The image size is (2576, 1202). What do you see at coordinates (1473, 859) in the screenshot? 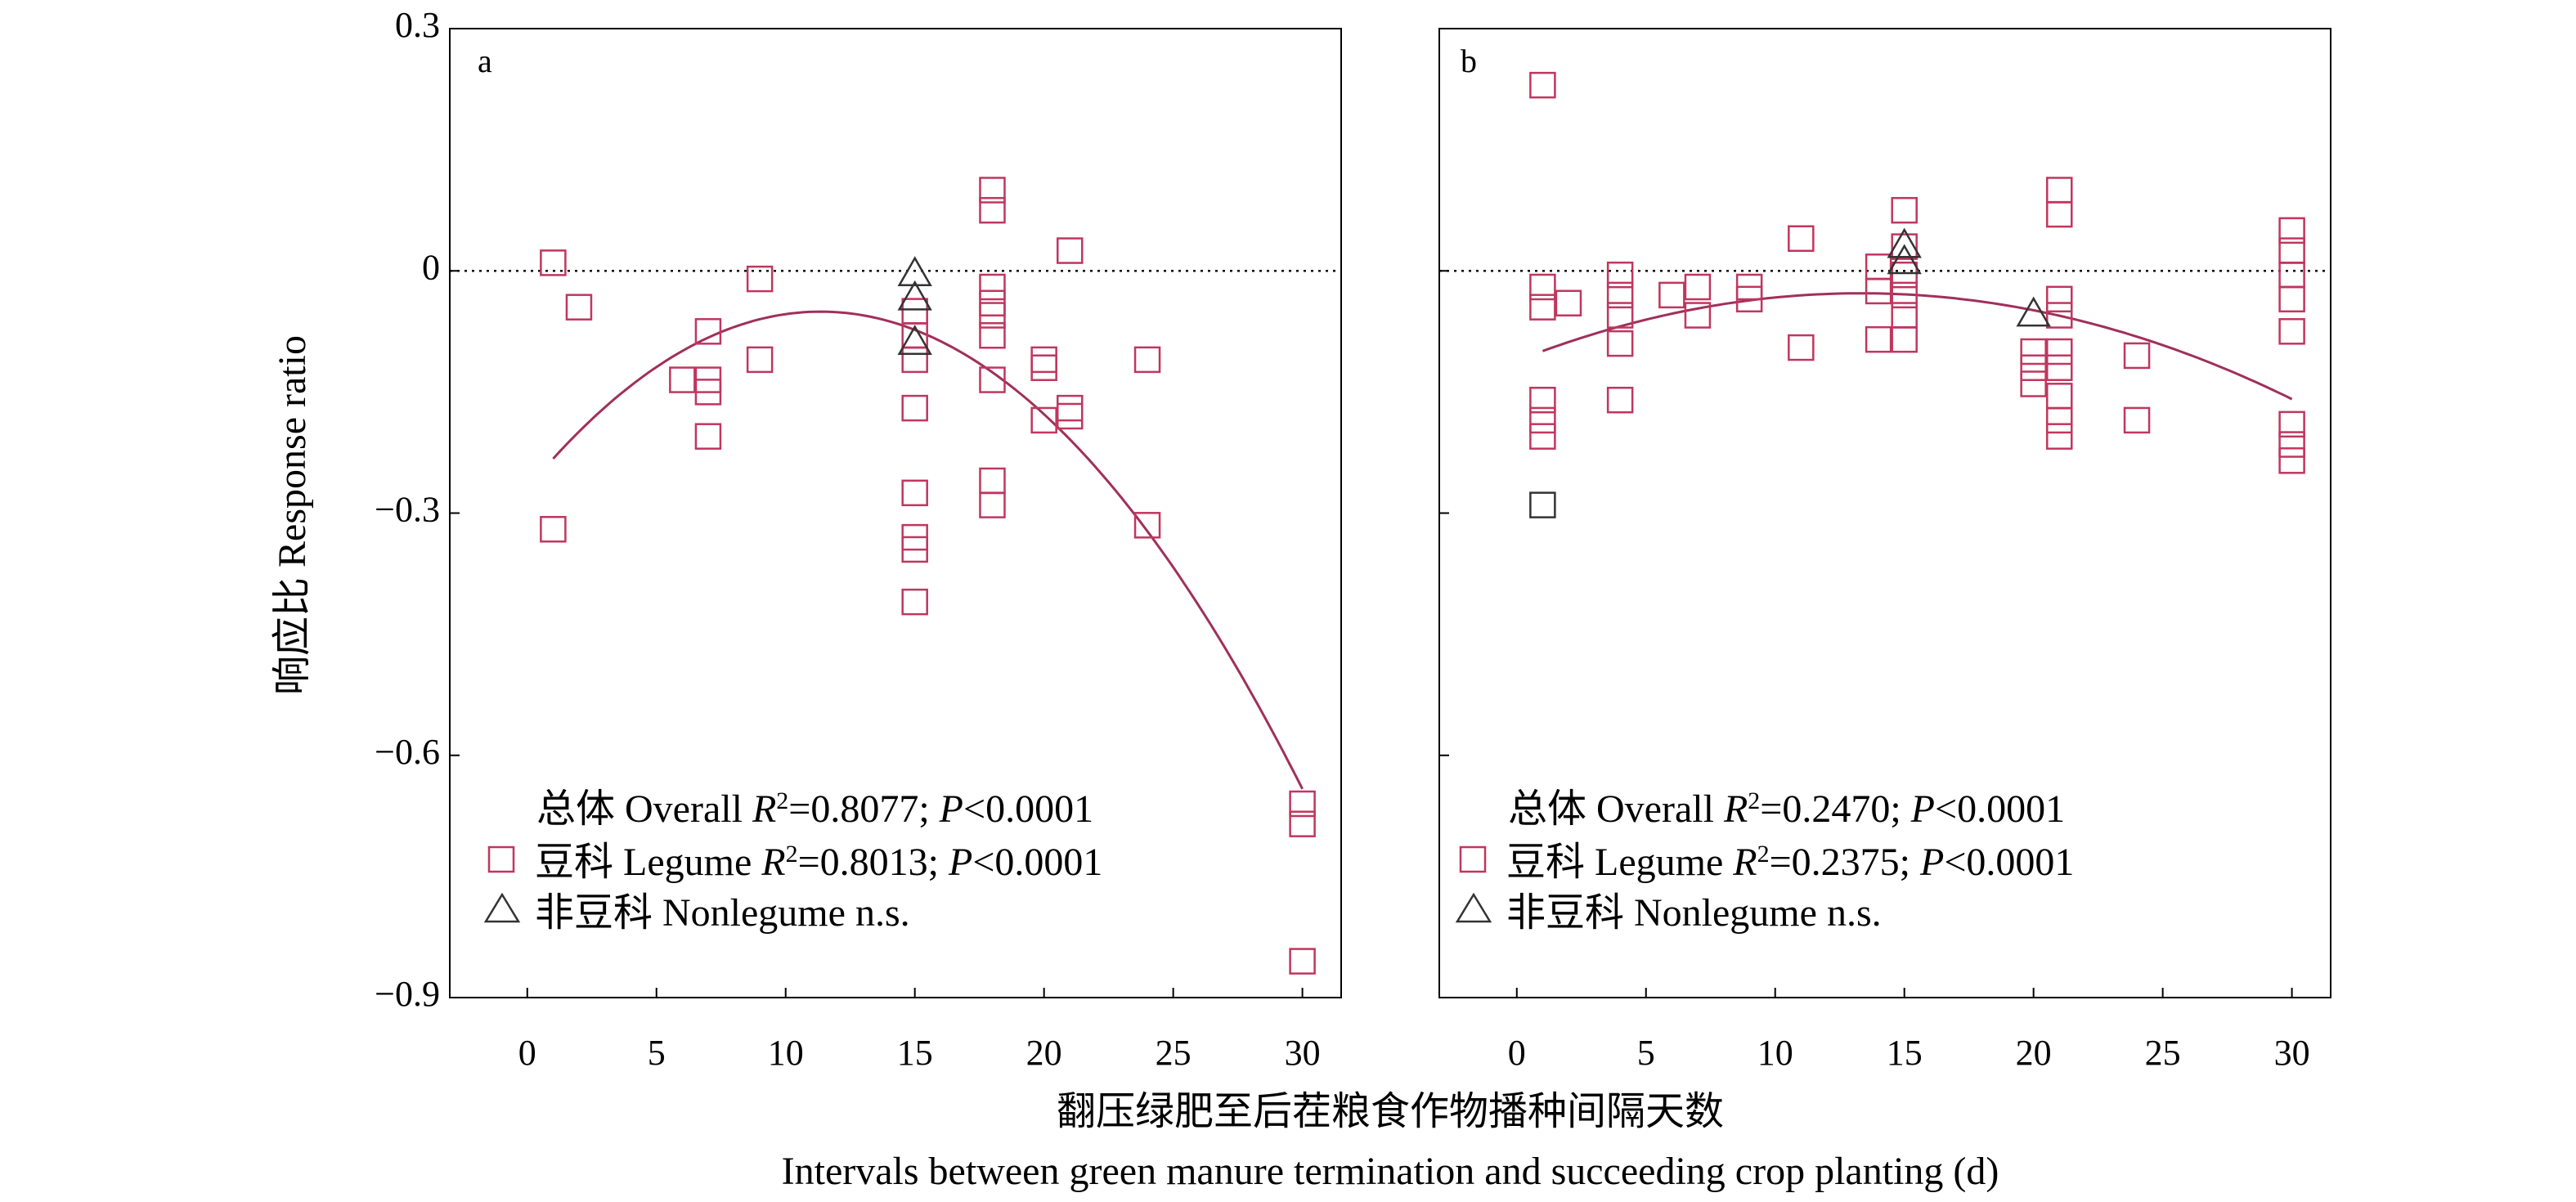
I see `legend-square-marker` at bounding box center [1473, 859].